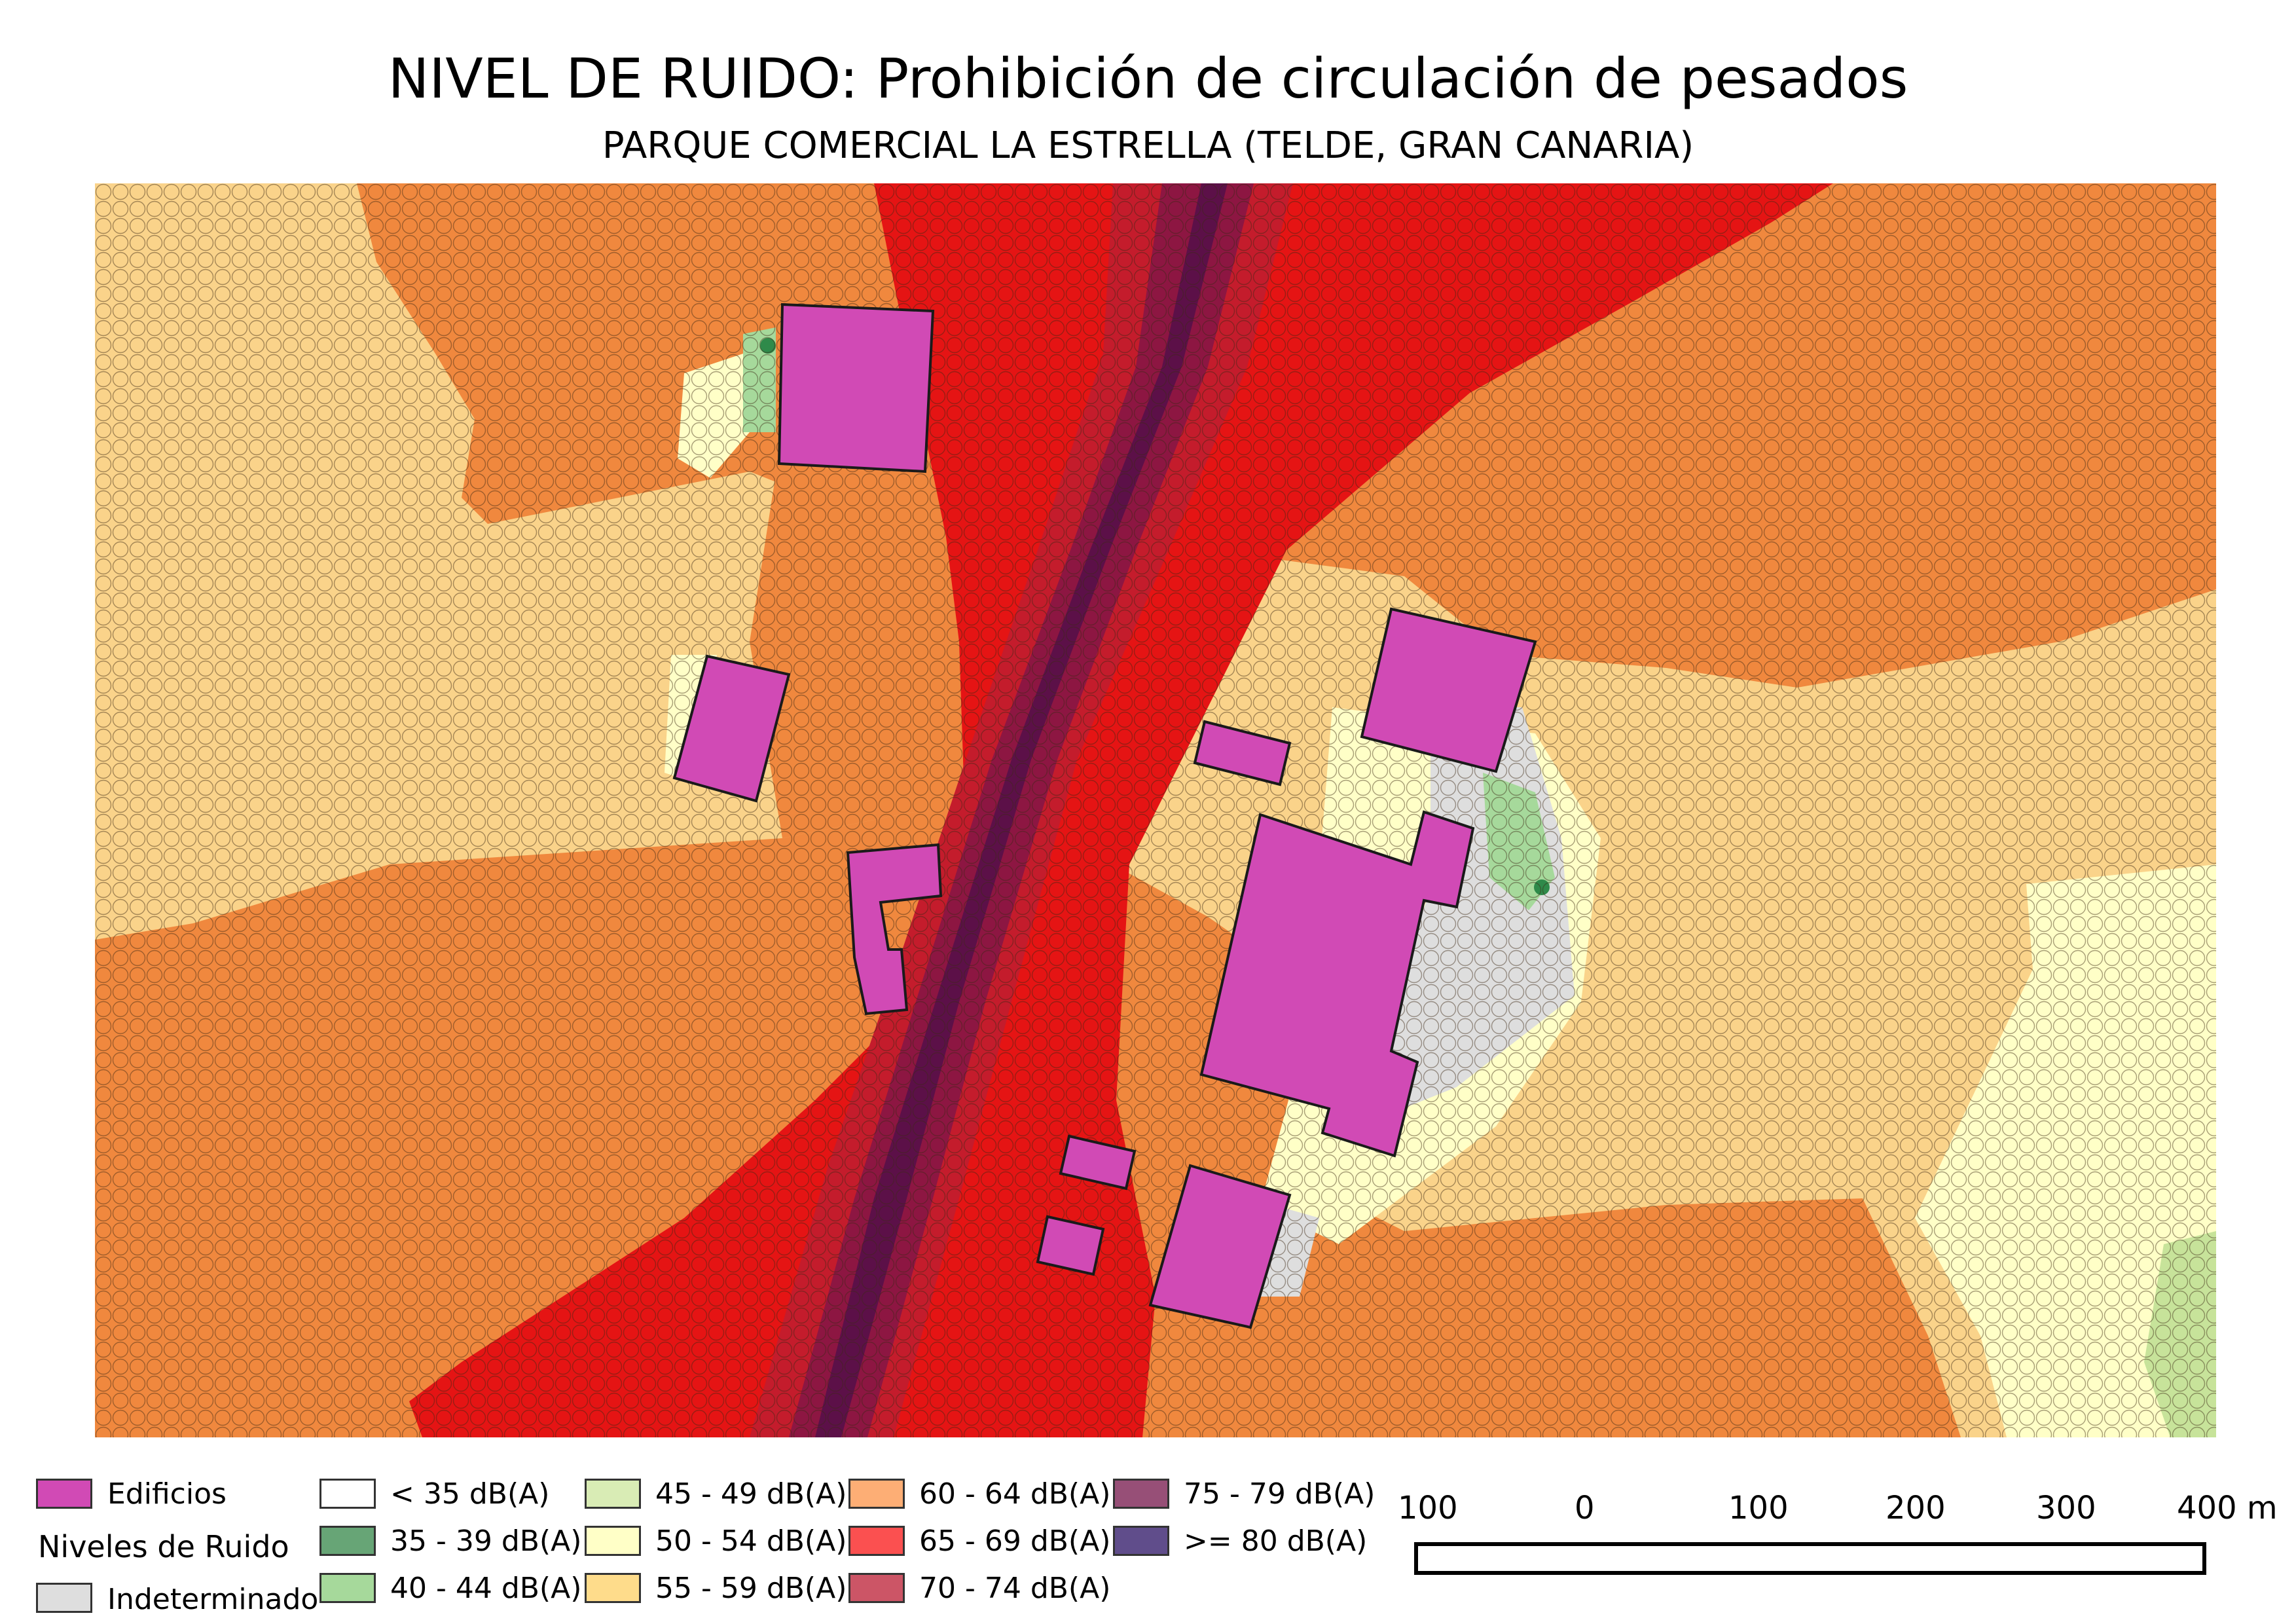 Image resolution: width=2296 pixels, height=1624 pixels. I want to click on legend-label: 60 - 64 dB(A), so click(1015, 1494).